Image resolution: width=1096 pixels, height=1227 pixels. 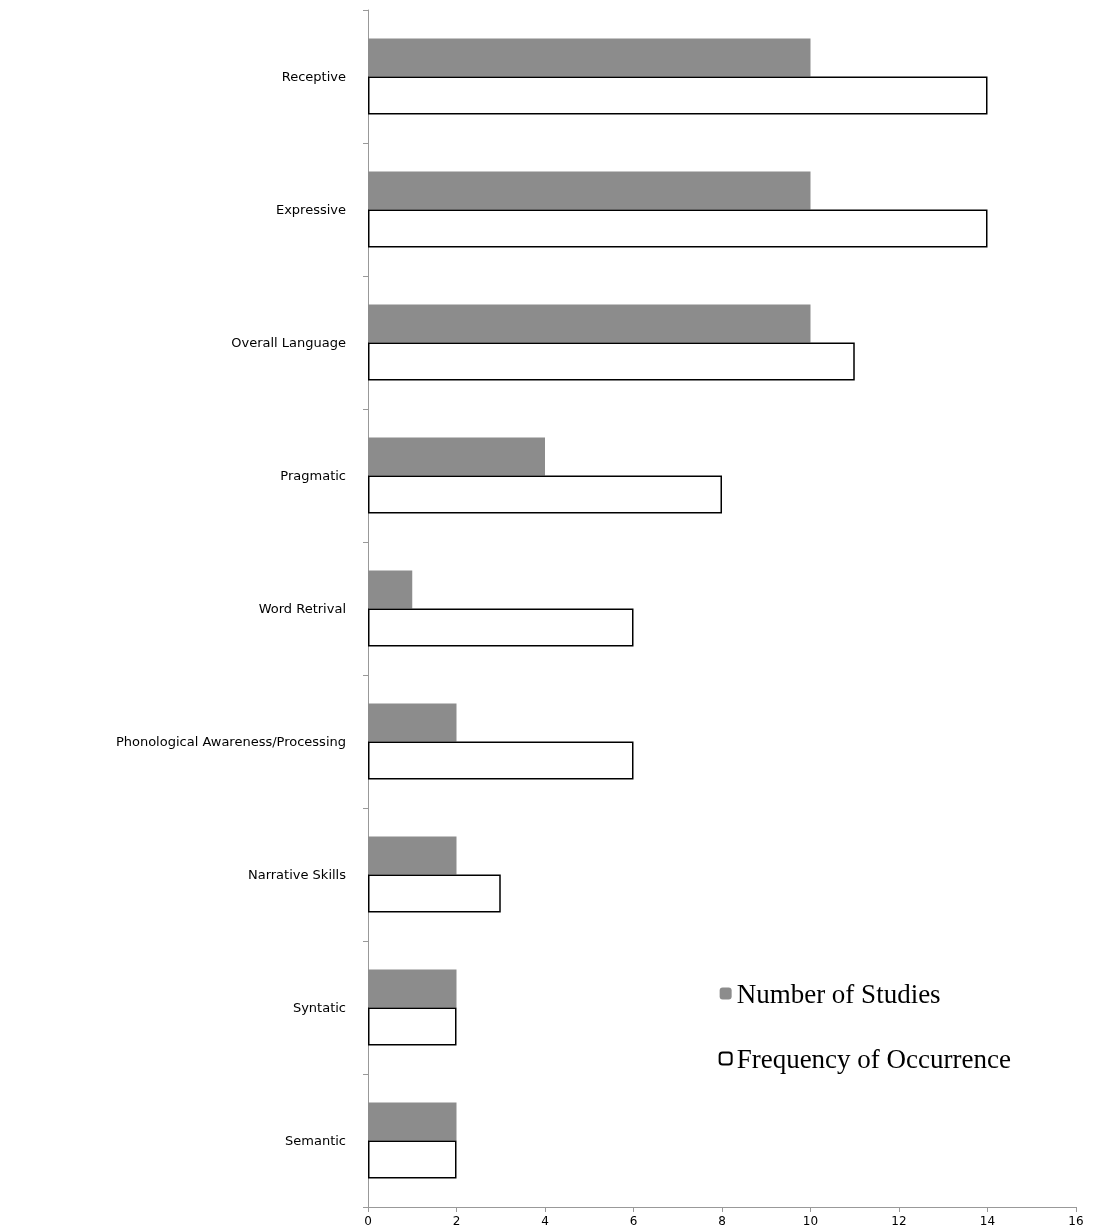 What do you see at coordinates (722, 1220) in the screenshot?
I see `x-tick-label: 8` at bounding box center [722, 1220].